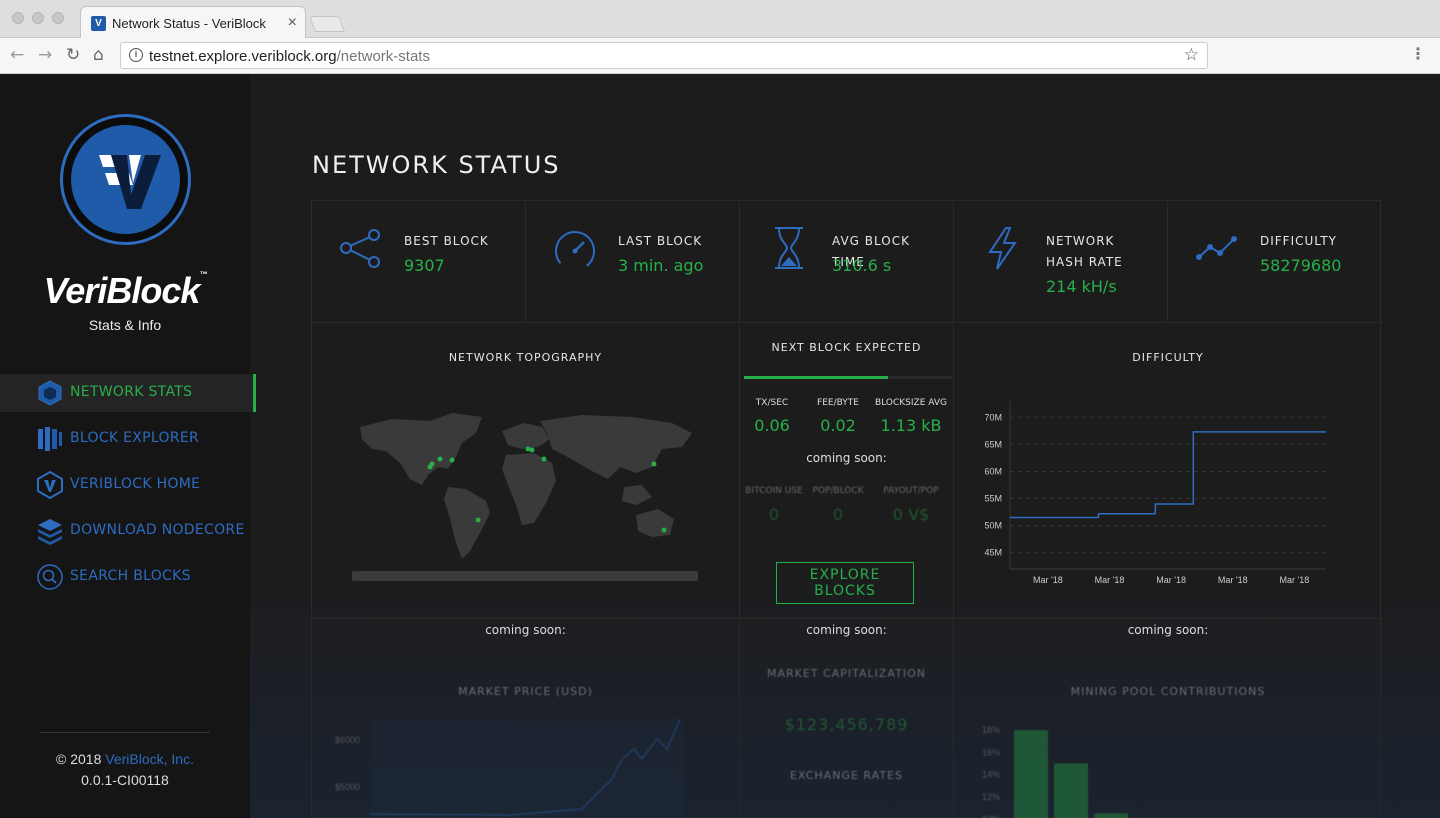 Image resolution: width=1440 pixels, height=818 pixels. I want to click on sidebar-item-label: SEARCH BLOCKS, so click(130, 576).